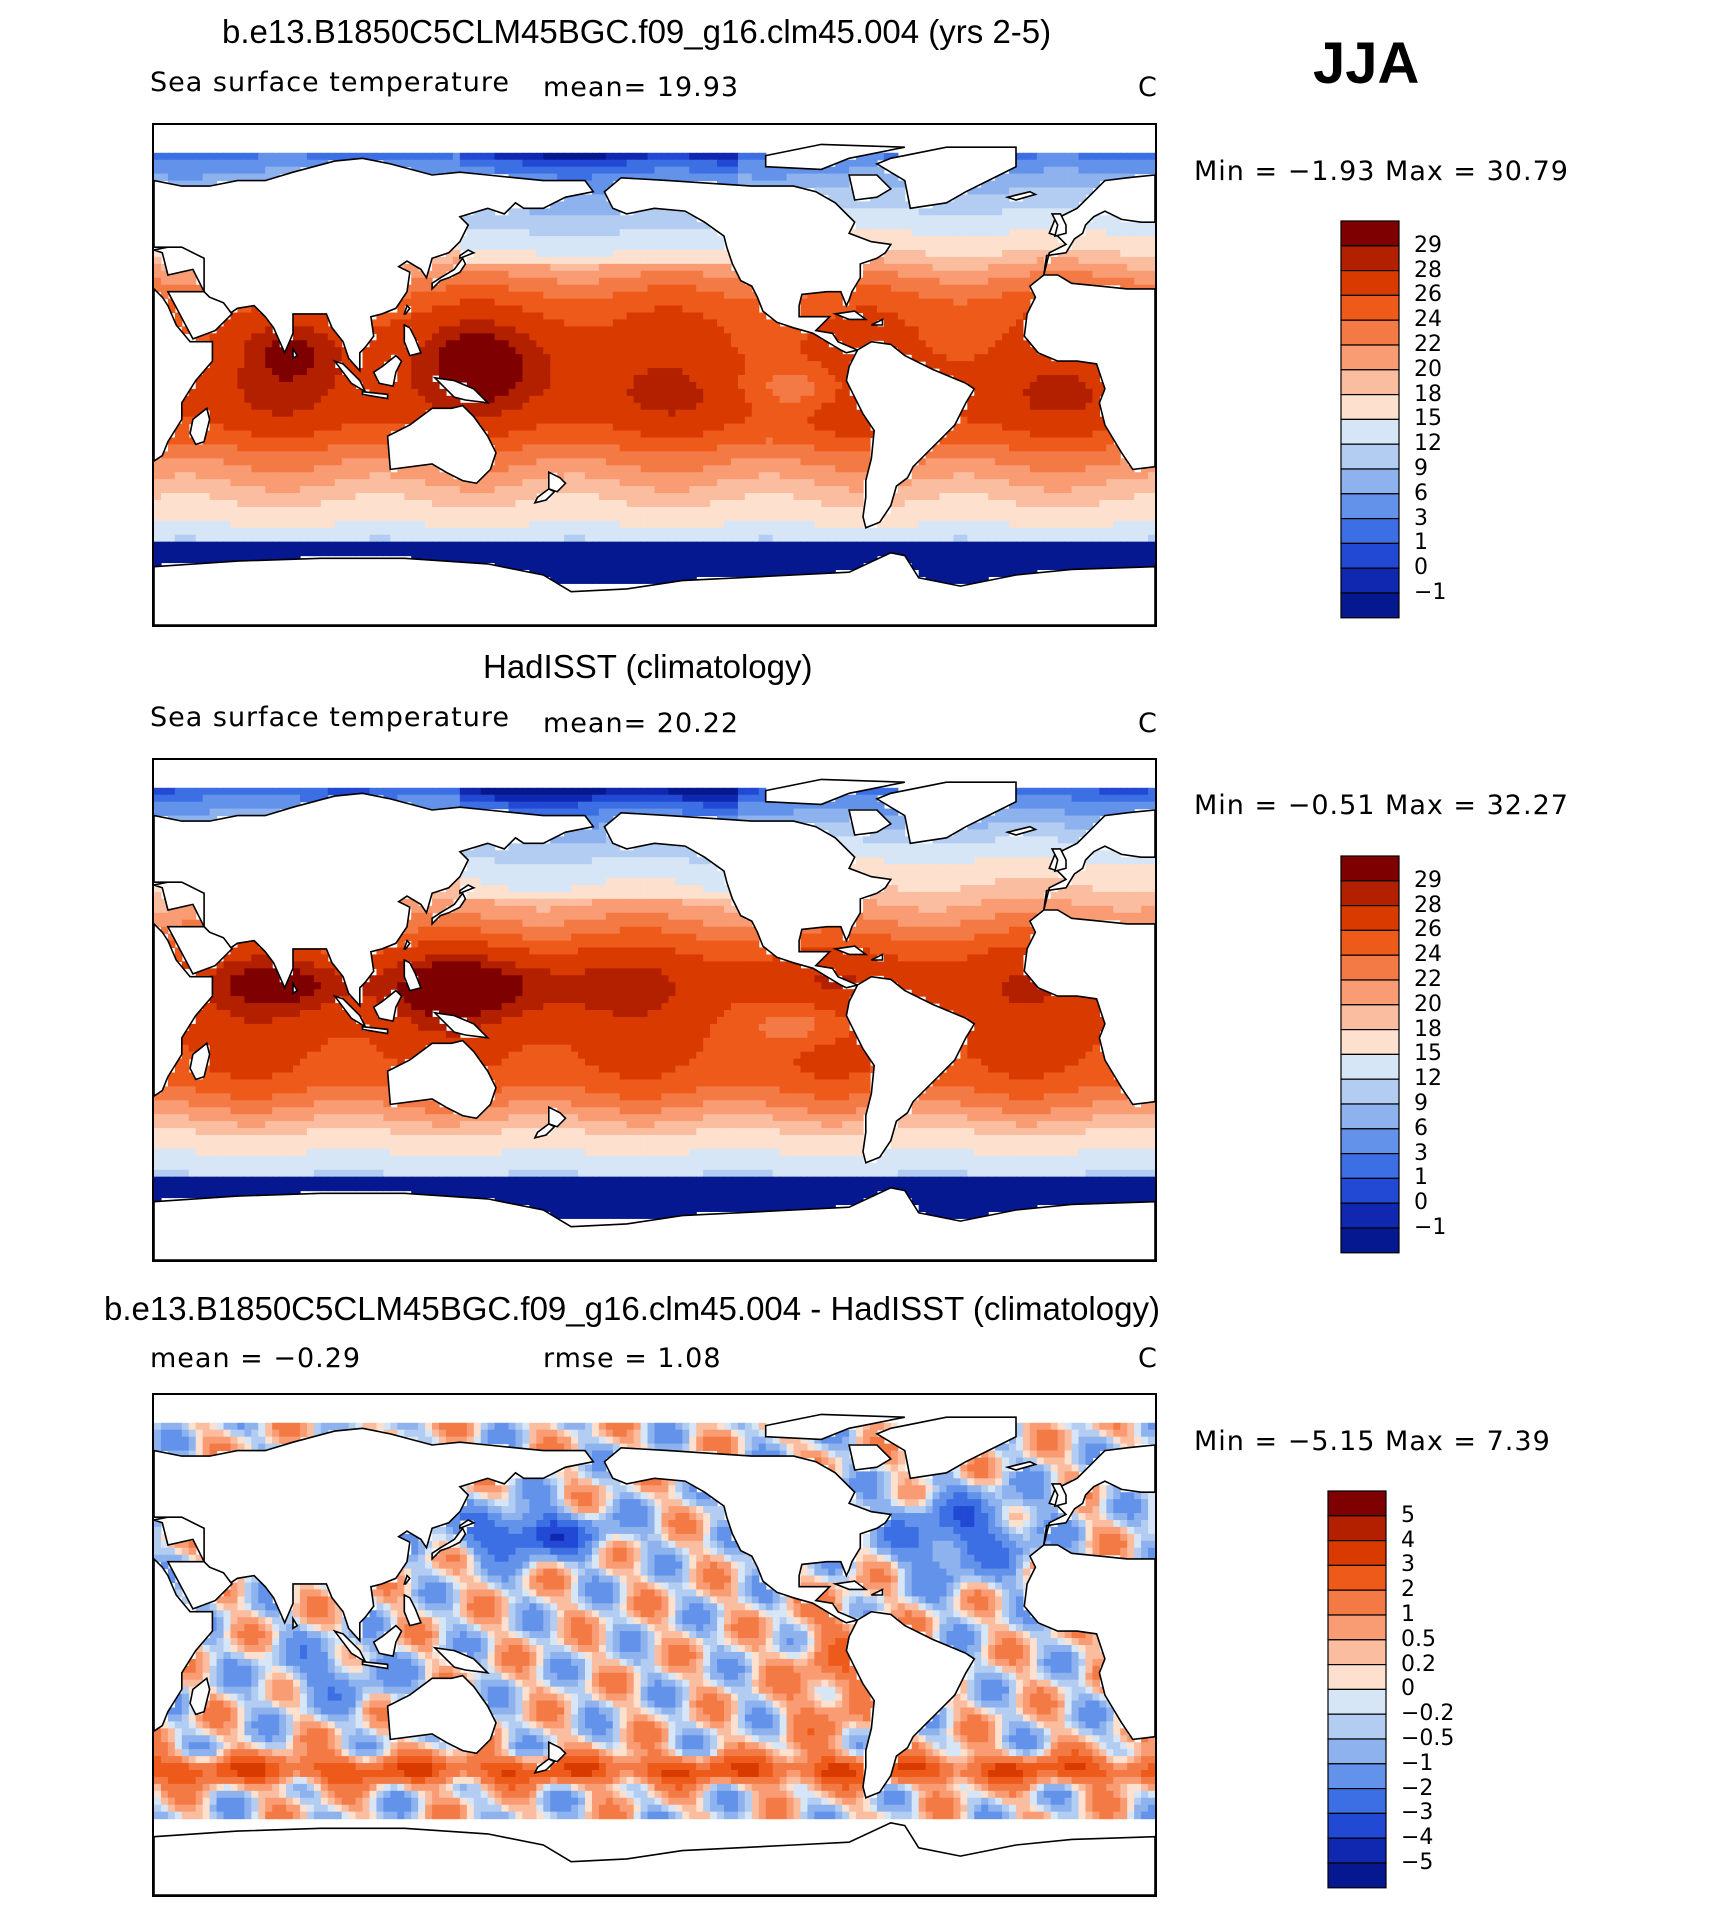  Describe the element at coordinates (1148, 1358) in the screenshot. I see `panel-3-units-label: C` at that location.